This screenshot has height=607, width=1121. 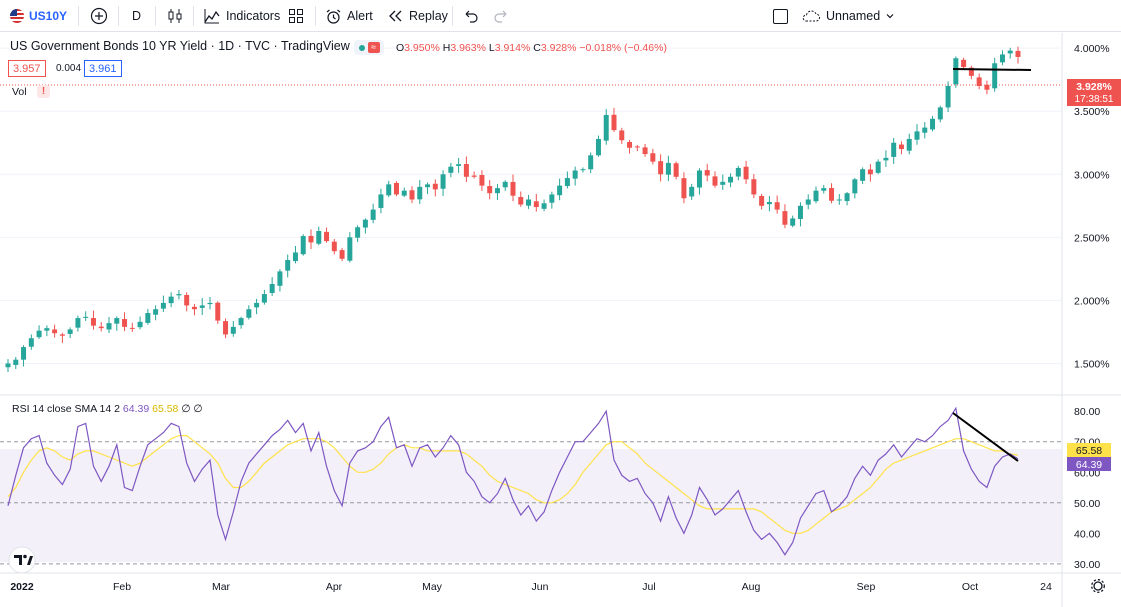 What do you see at coordinates (107, 409) in the screenshot?
I see `rsi-legend: RSI 14 close SMA 14 2 64.39 65.58 ∅ ∅` at bounding box center [107, 409].